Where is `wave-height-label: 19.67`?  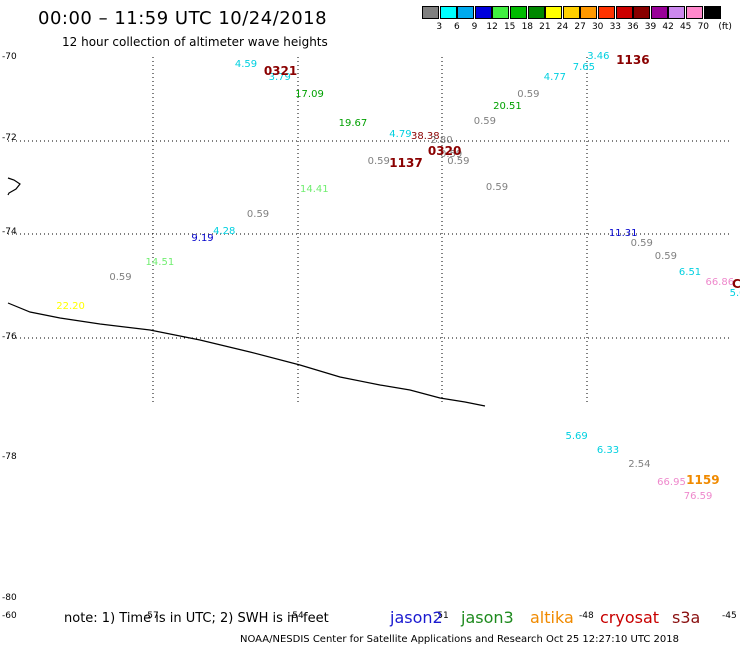
wave-height-label: 19.67 is located at coordinates (353, 124).